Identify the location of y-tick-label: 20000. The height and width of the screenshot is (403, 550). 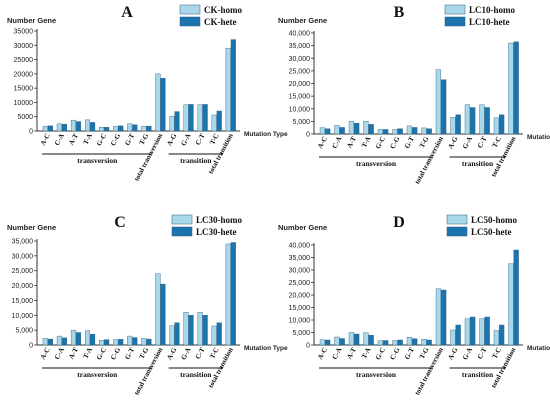
(24, 74).